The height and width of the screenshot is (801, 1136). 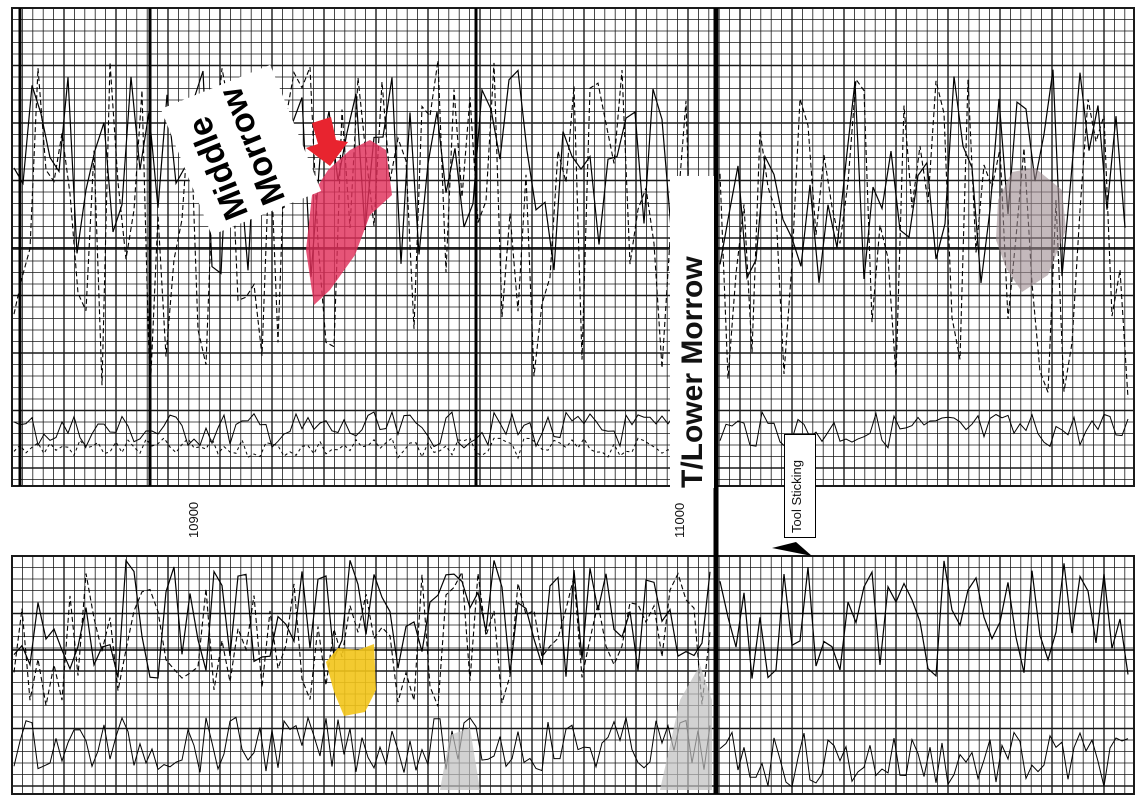 I want to click on middle-morrow-highlight, so click(x=349, y=222).